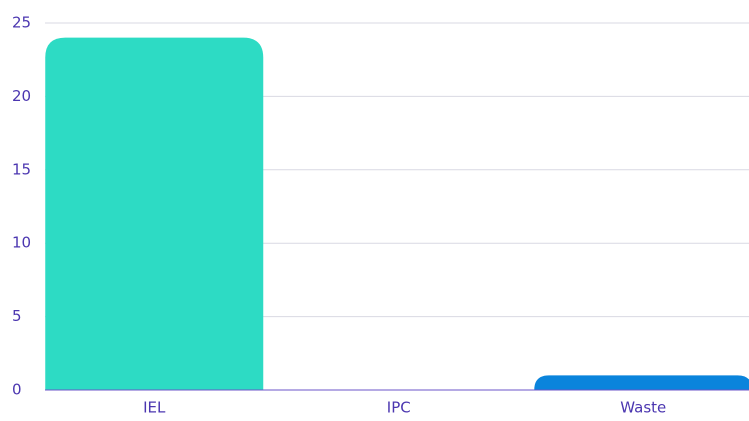 The width and height of the screenshot is (749, 421). I want to click on y-tick-label: 25, so click(21, 23).